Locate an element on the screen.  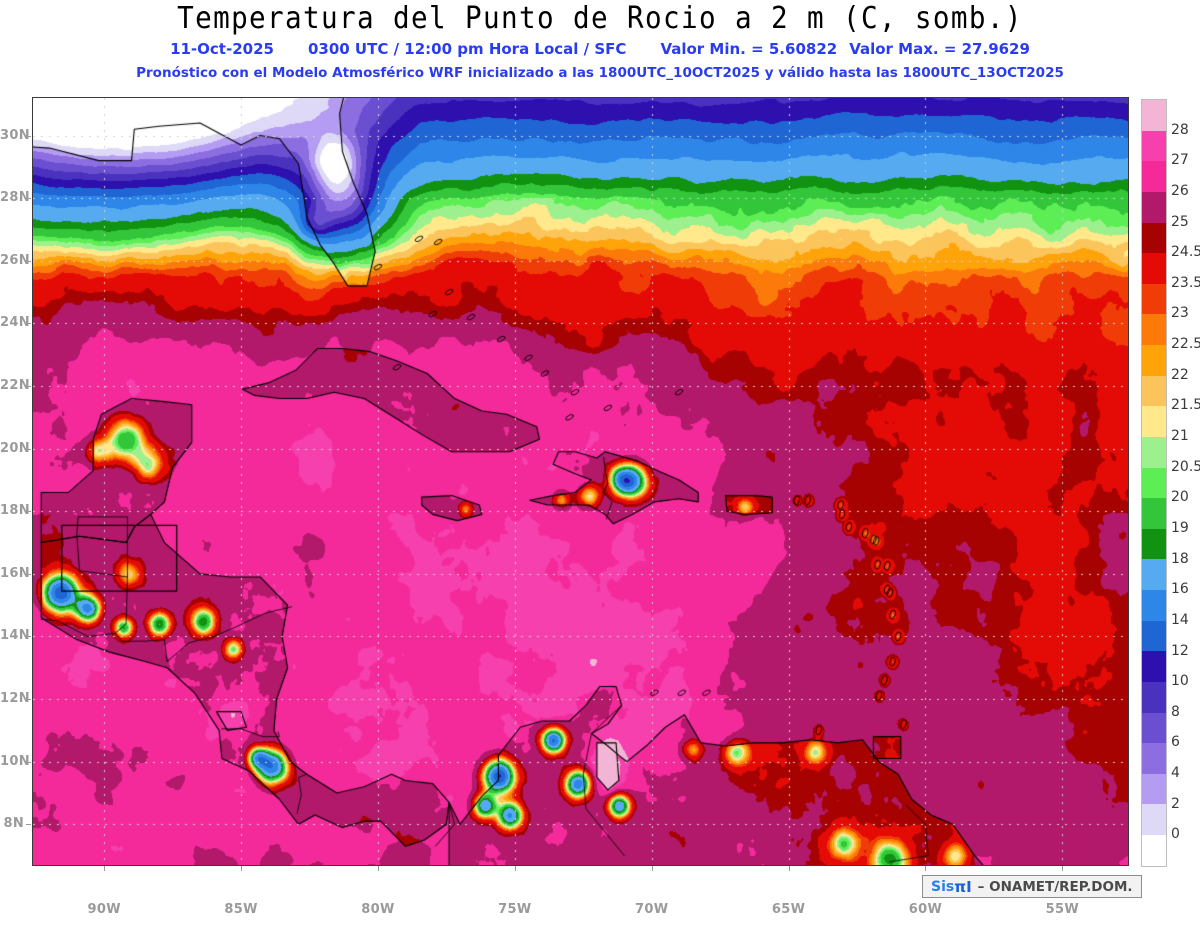
colorbar-tick-label: 27 is located at coordinates (1180, 160).